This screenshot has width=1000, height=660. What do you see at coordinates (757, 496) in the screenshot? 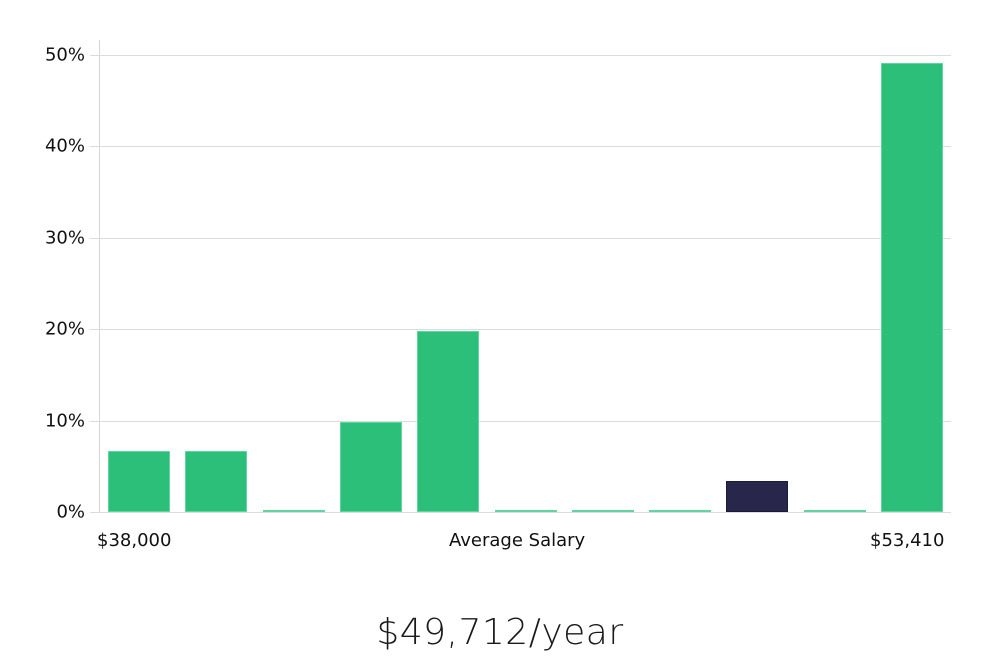
I see `histogram-bar-highlighted` at bounding box center [757, 496].